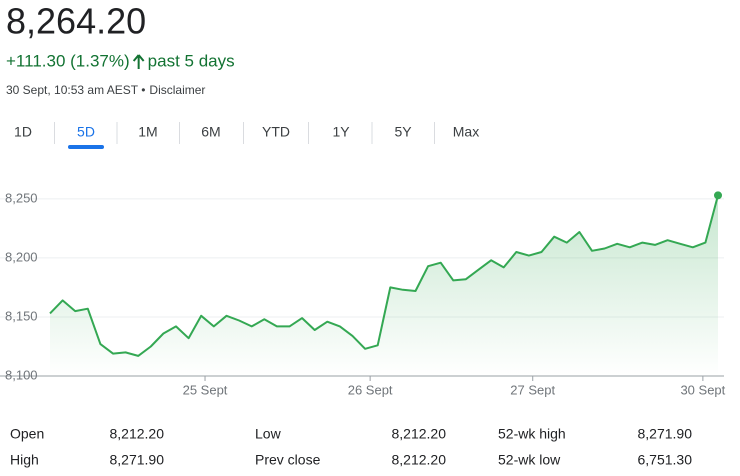 The image size is (740, 476). What do you see at coordinates (529, 460) in the screenshot?
I see `stat-label: 52-wk low` at bounding box center [529, 460].